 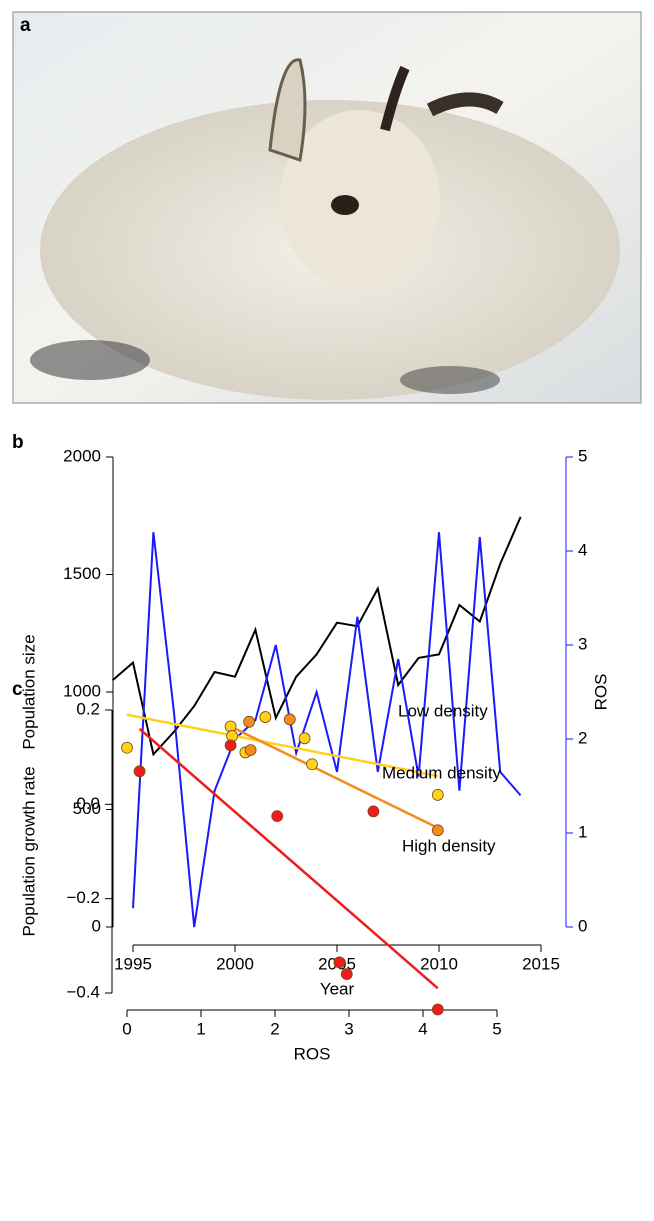 What do you see at coordinates (88, 803) in the screenshot?
I see `y-tick-label: 0.0` at bounding box center [88, 803].